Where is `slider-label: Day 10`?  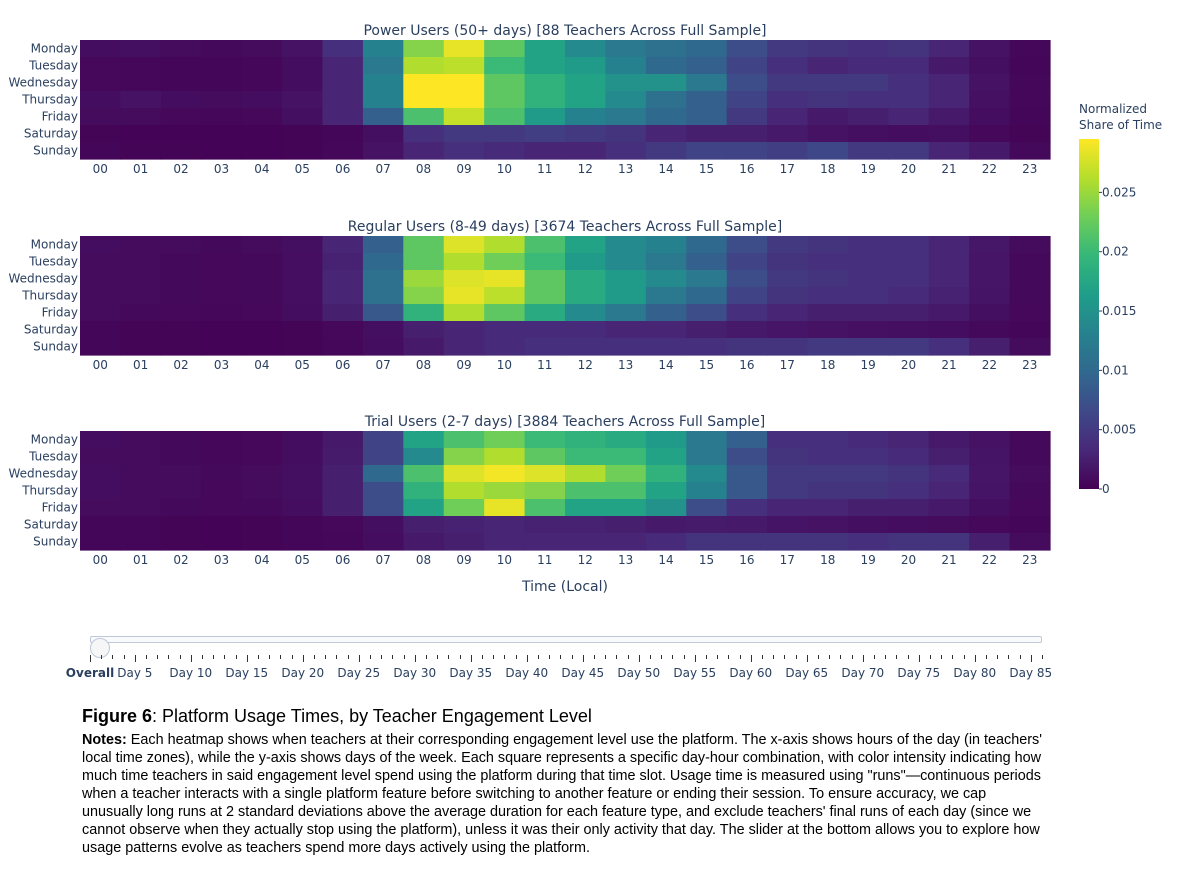
slider-label: Day 10 is located at coordinates (191, 673).